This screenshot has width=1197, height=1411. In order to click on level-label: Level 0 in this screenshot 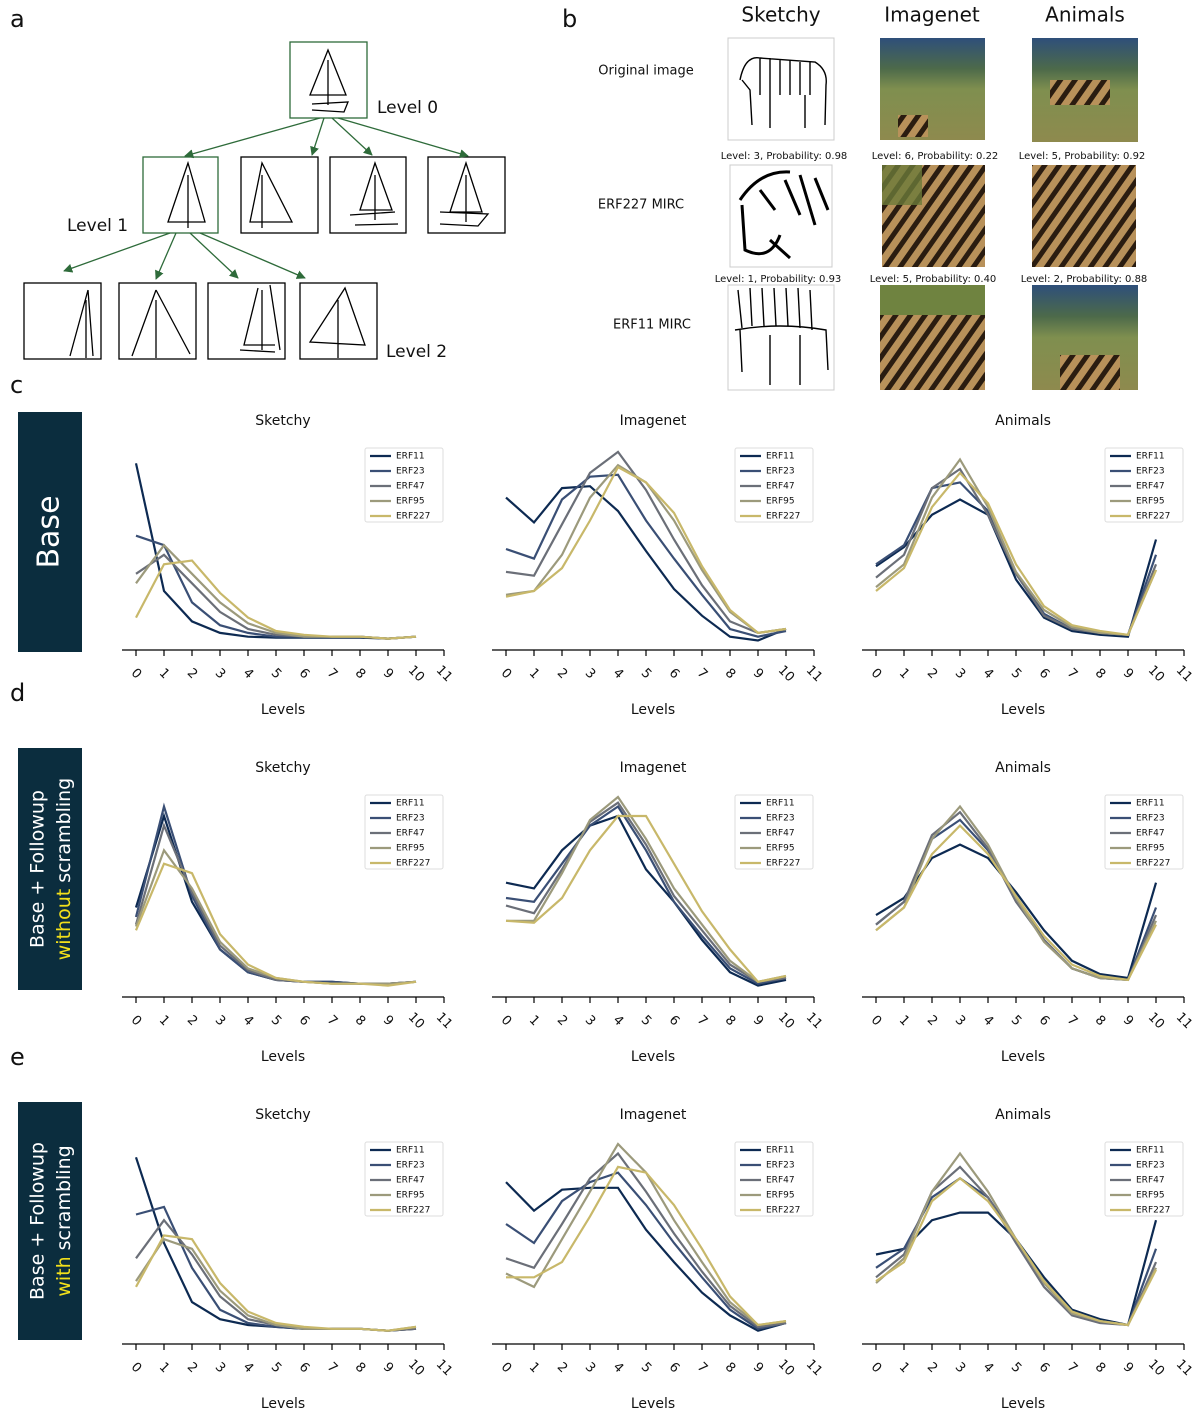, I will do `click(407, 108)`.